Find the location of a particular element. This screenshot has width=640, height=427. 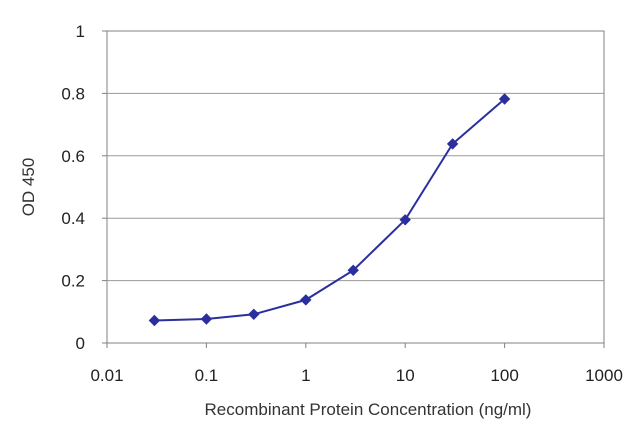

y-tick-label: 0.8 is located at coordinates (73, 93).